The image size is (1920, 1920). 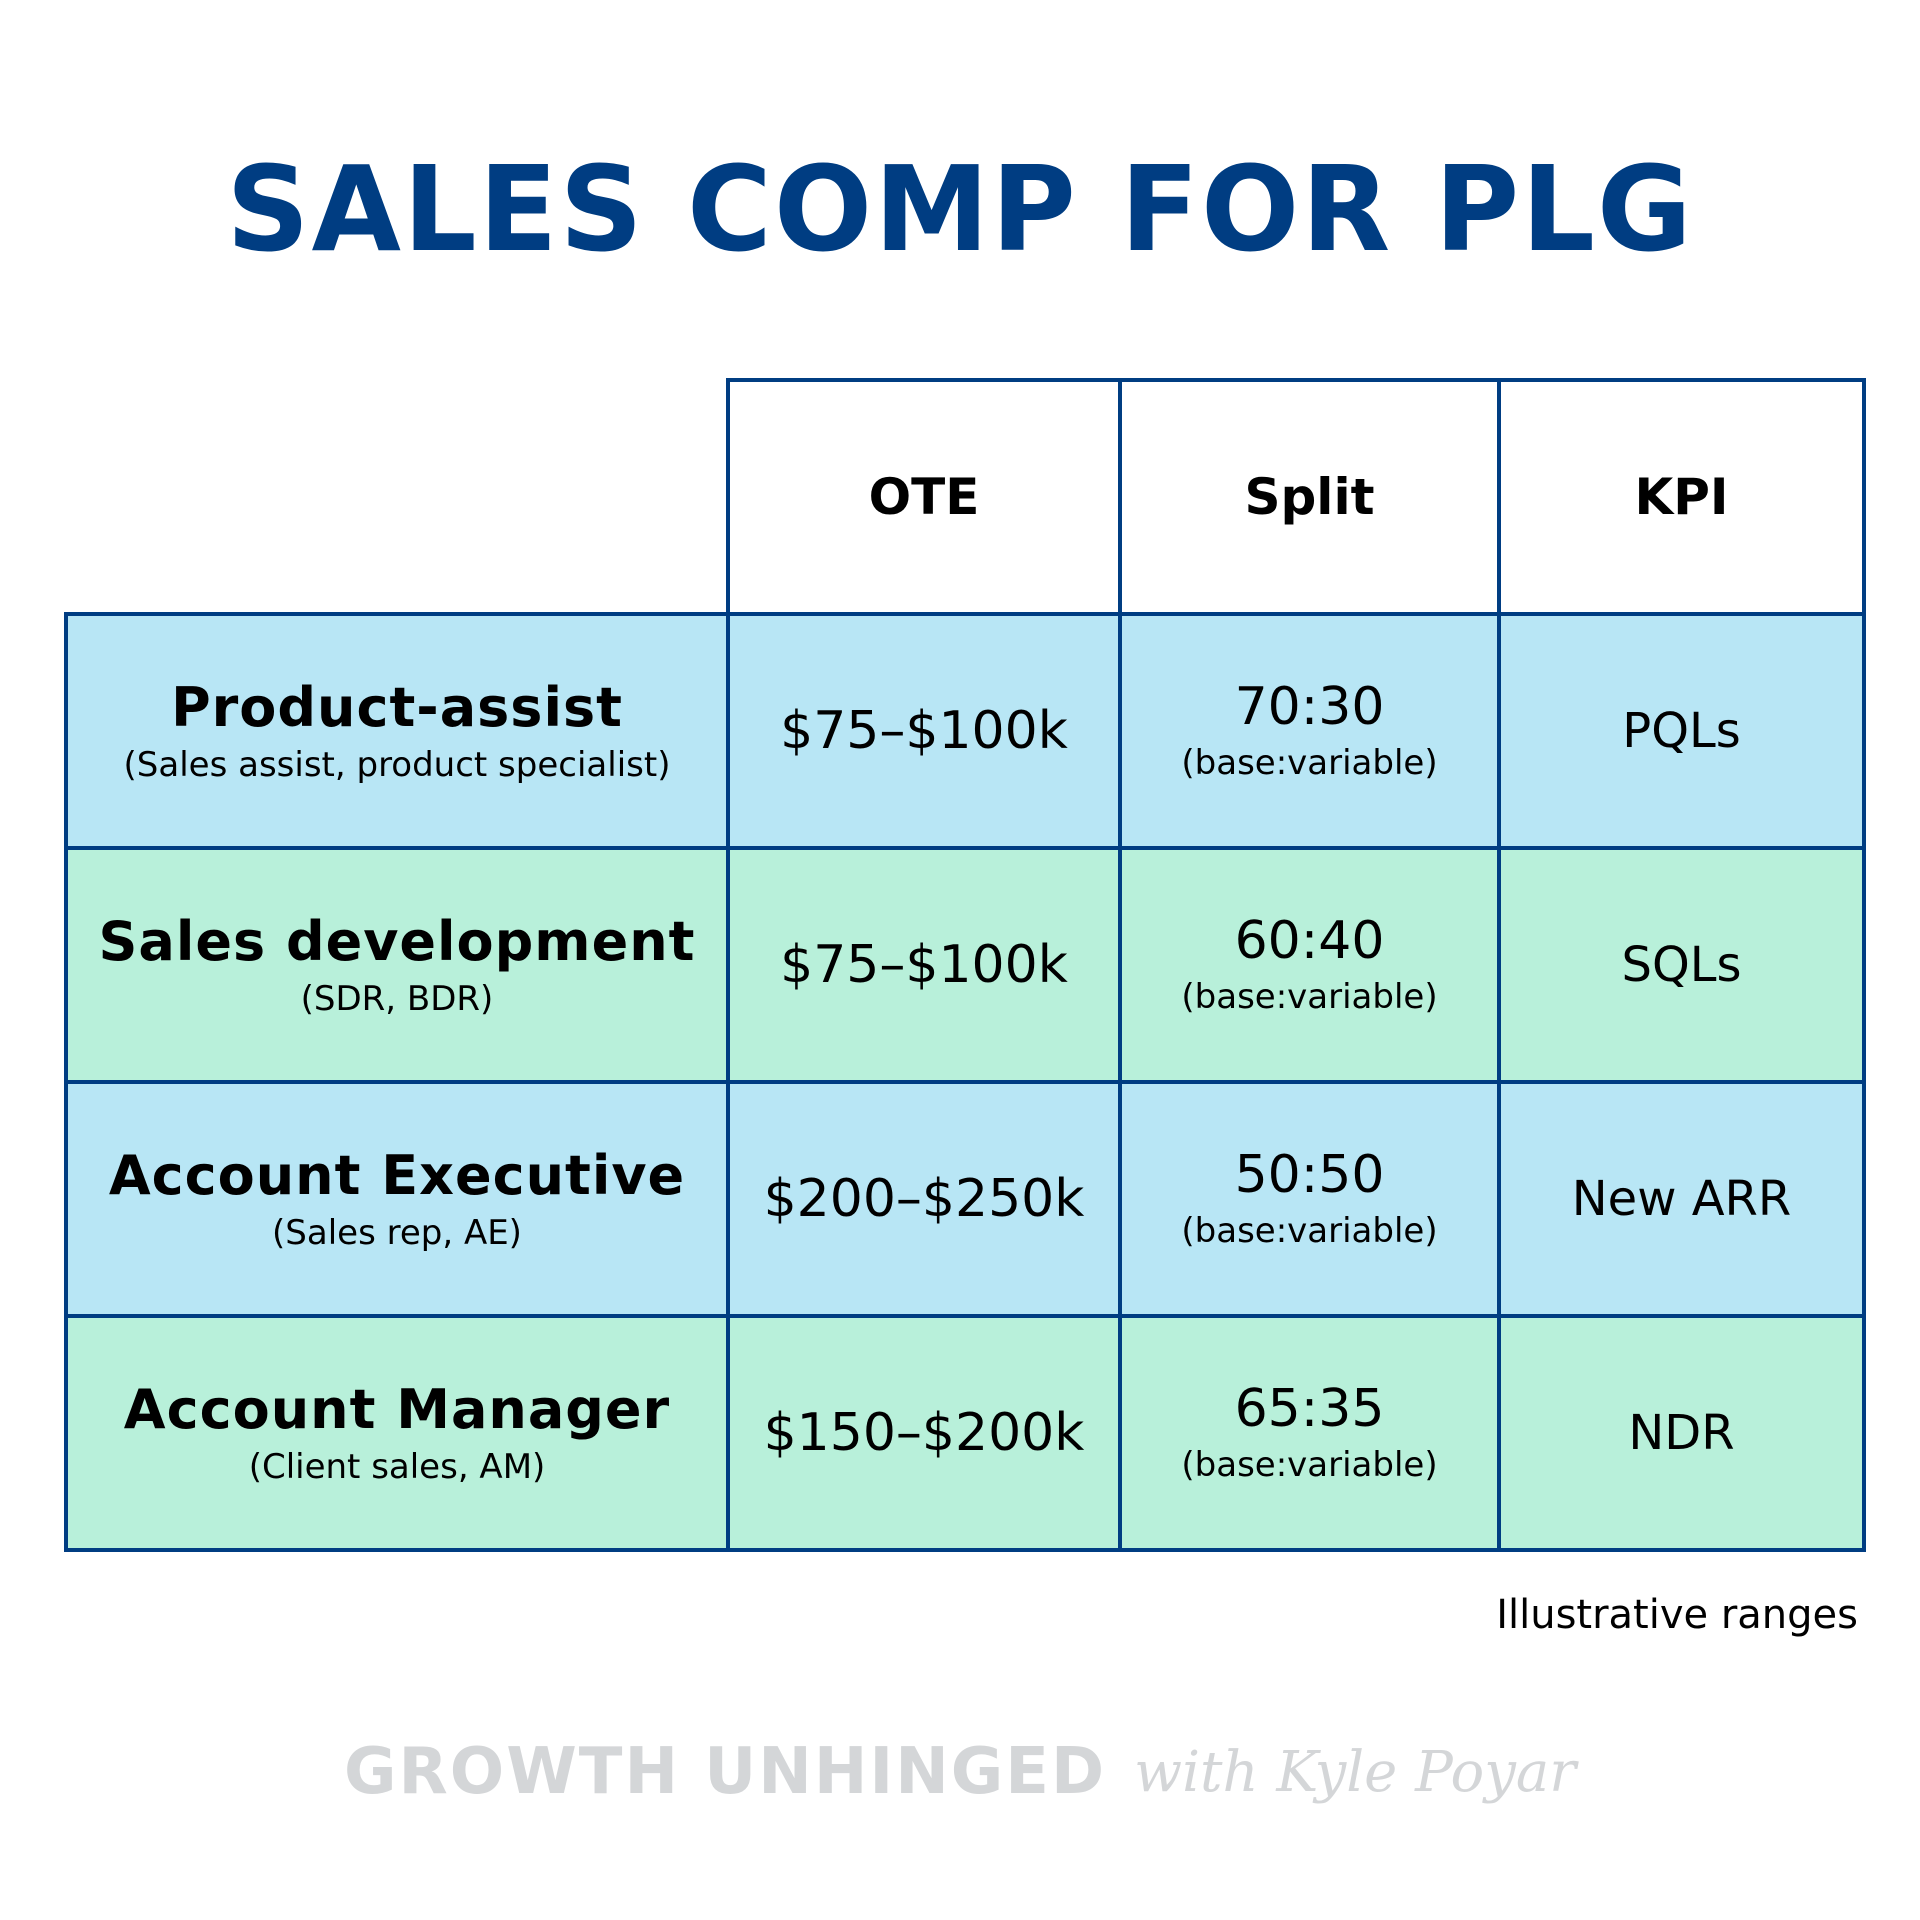 What do you see at coordinates (397, 1467) in the screenshot?
I see `role-subtitle: (Client sales, AM)` at bounding box center [397, 1467].